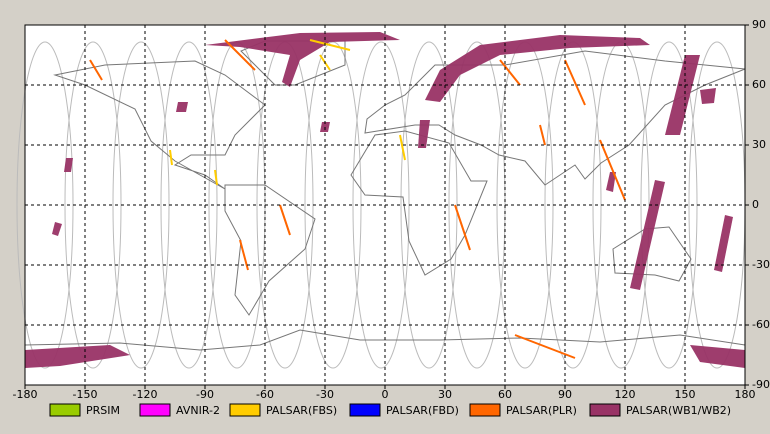 The height and width of the screenshot is (434, 770). What do you see at coordinates (385, 340) in the screenshot?
I see `antarctica` at bounding box center [385, 340].